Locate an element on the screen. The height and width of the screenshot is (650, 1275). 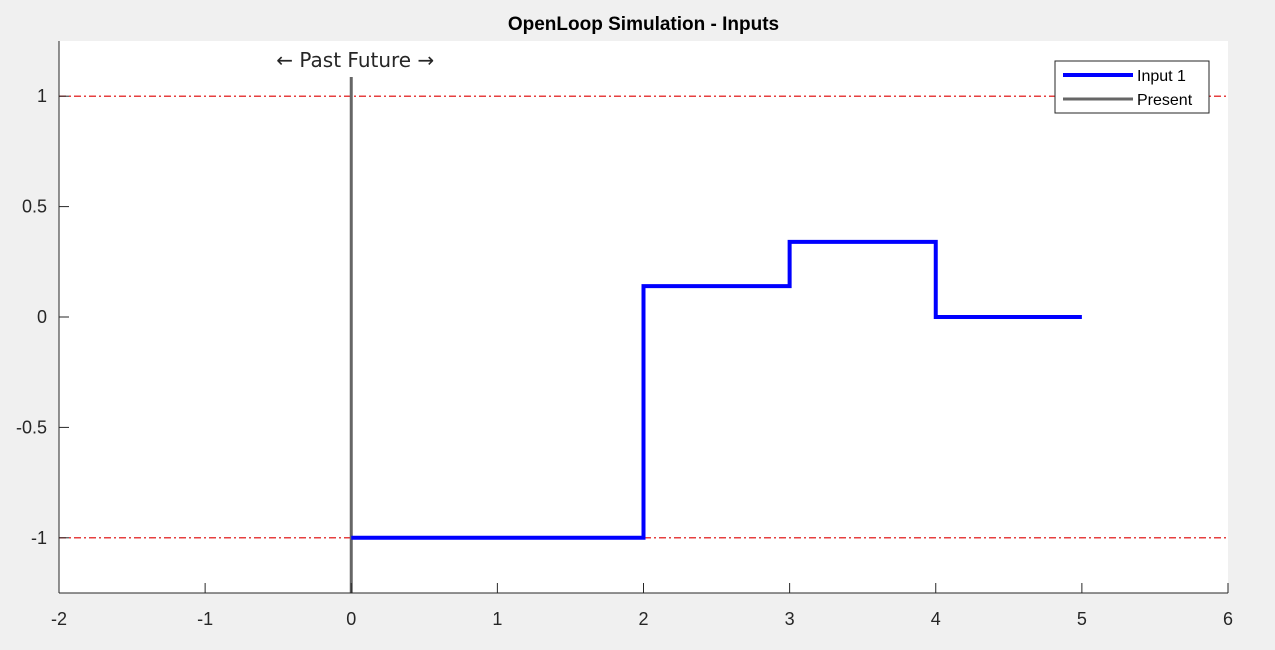
y-tick-label: -1 is located at coordinates (39, 538).